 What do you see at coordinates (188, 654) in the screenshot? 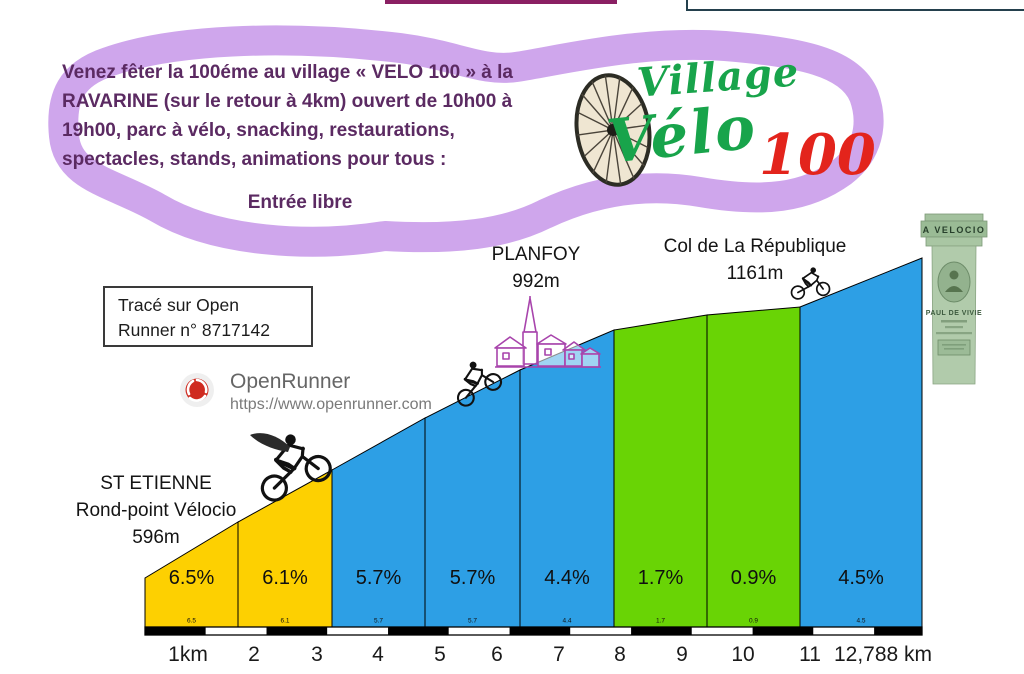
I see `x-axis-tick-label: 1km` at bounding box center [188, 654].